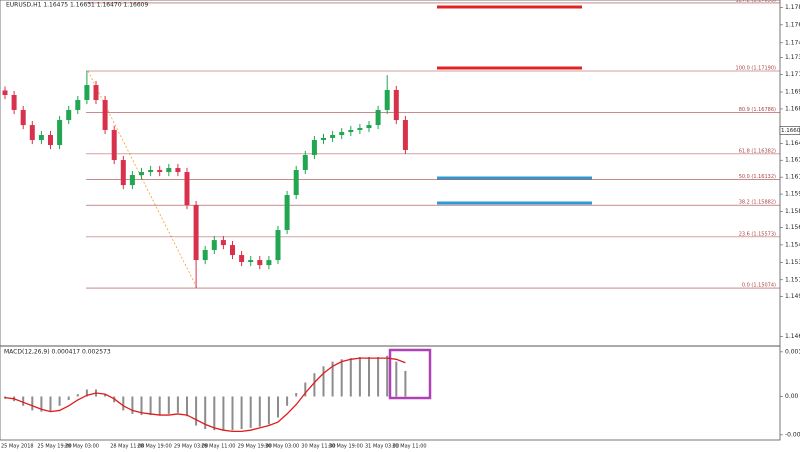 Image resolution: width=800 pixels, height=452 pixels. I want to click on x-tick-label: 28 May 11:00, so click(127, 447).